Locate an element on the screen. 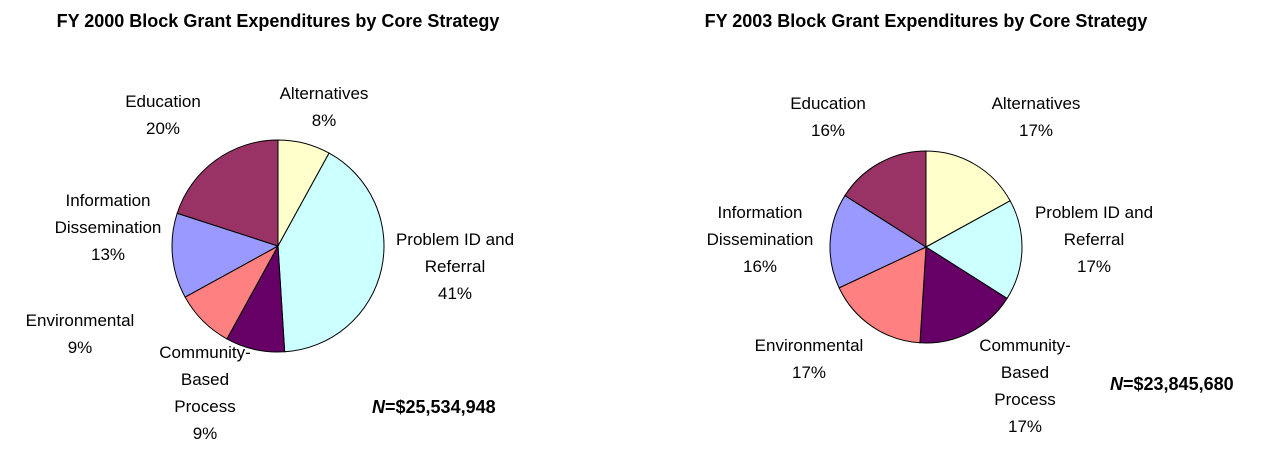  value-label: 13% is located at coordinates (108, 254).